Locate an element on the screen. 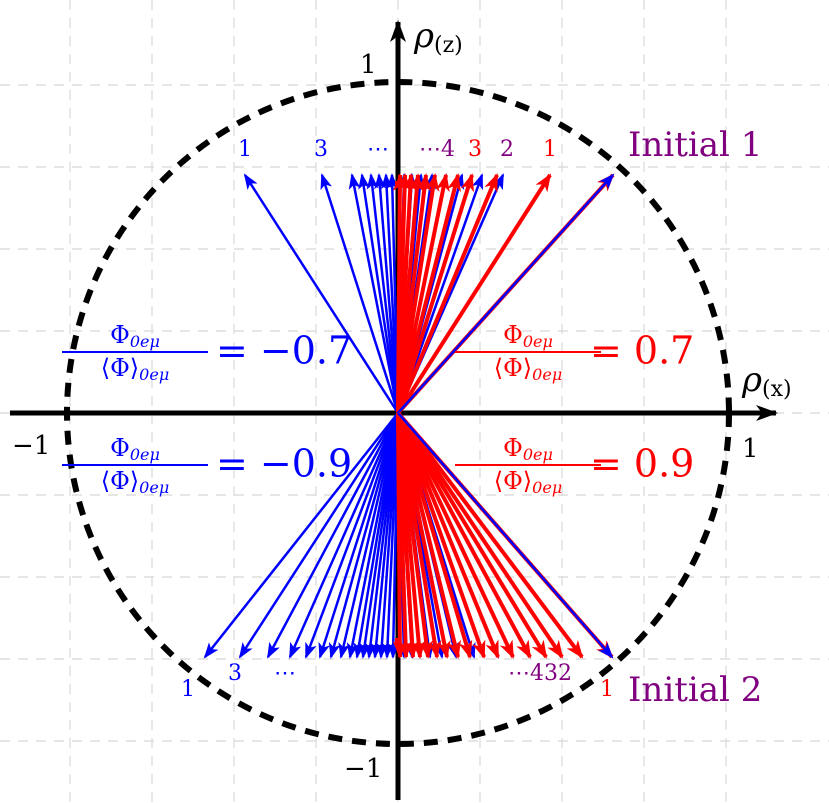 The width and height of the screenshot is (829, 803). arrow-label: ⋯432 is located at coordinates (540, 673).